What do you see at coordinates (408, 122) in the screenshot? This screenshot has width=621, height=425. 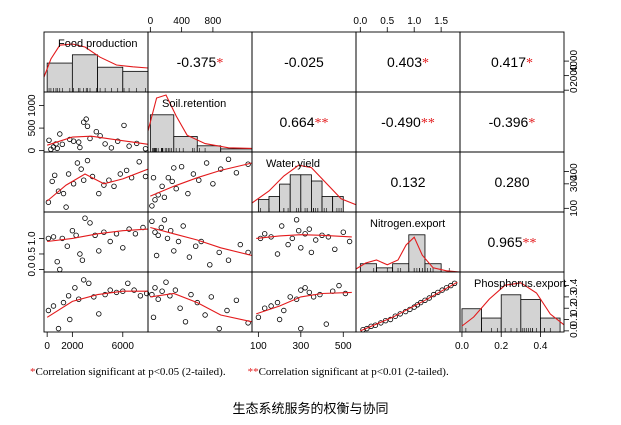 I see `correlation-value: -0.490**` at bounding box center [408, 122].